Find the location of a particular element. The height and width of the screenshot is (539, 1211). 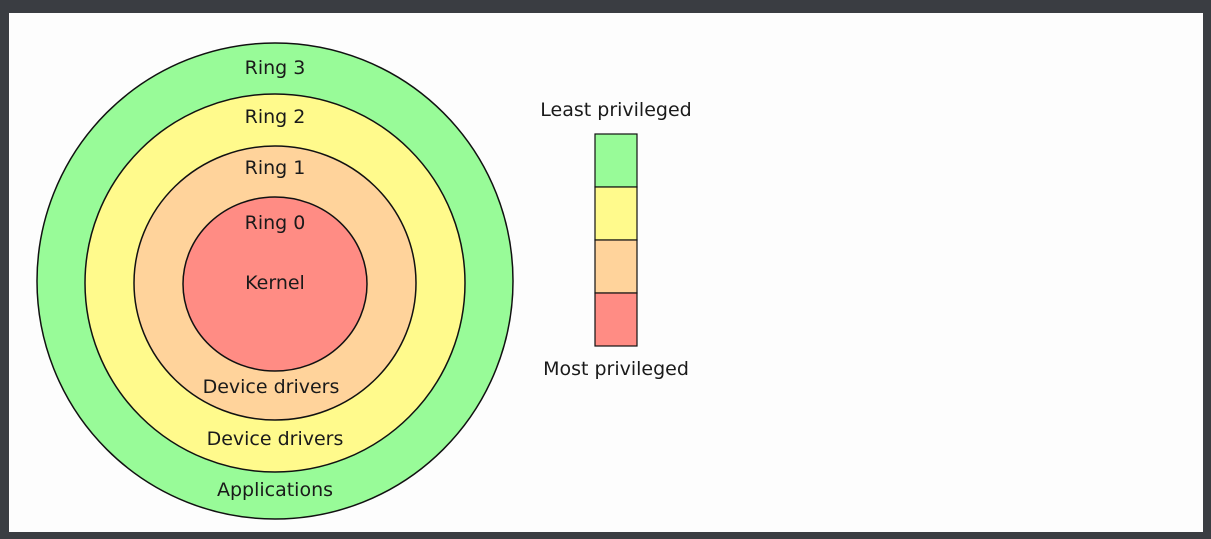

ring-0-circle is located at coordinates (275, 284).